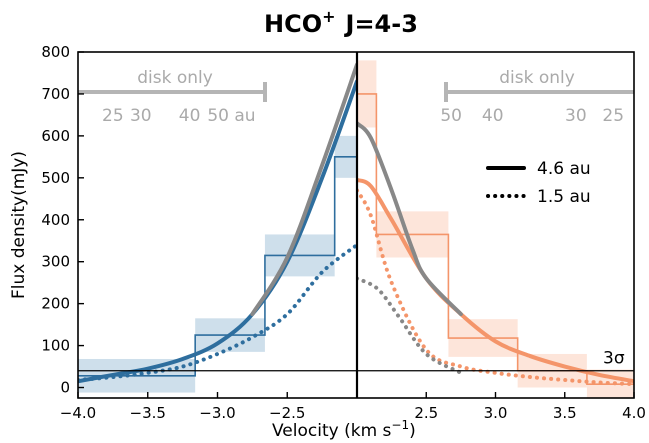 Image resolution: width=649 pixels, height=443 pixels. I want to click on left-disk-only-label: disk only, so click(175, 78).